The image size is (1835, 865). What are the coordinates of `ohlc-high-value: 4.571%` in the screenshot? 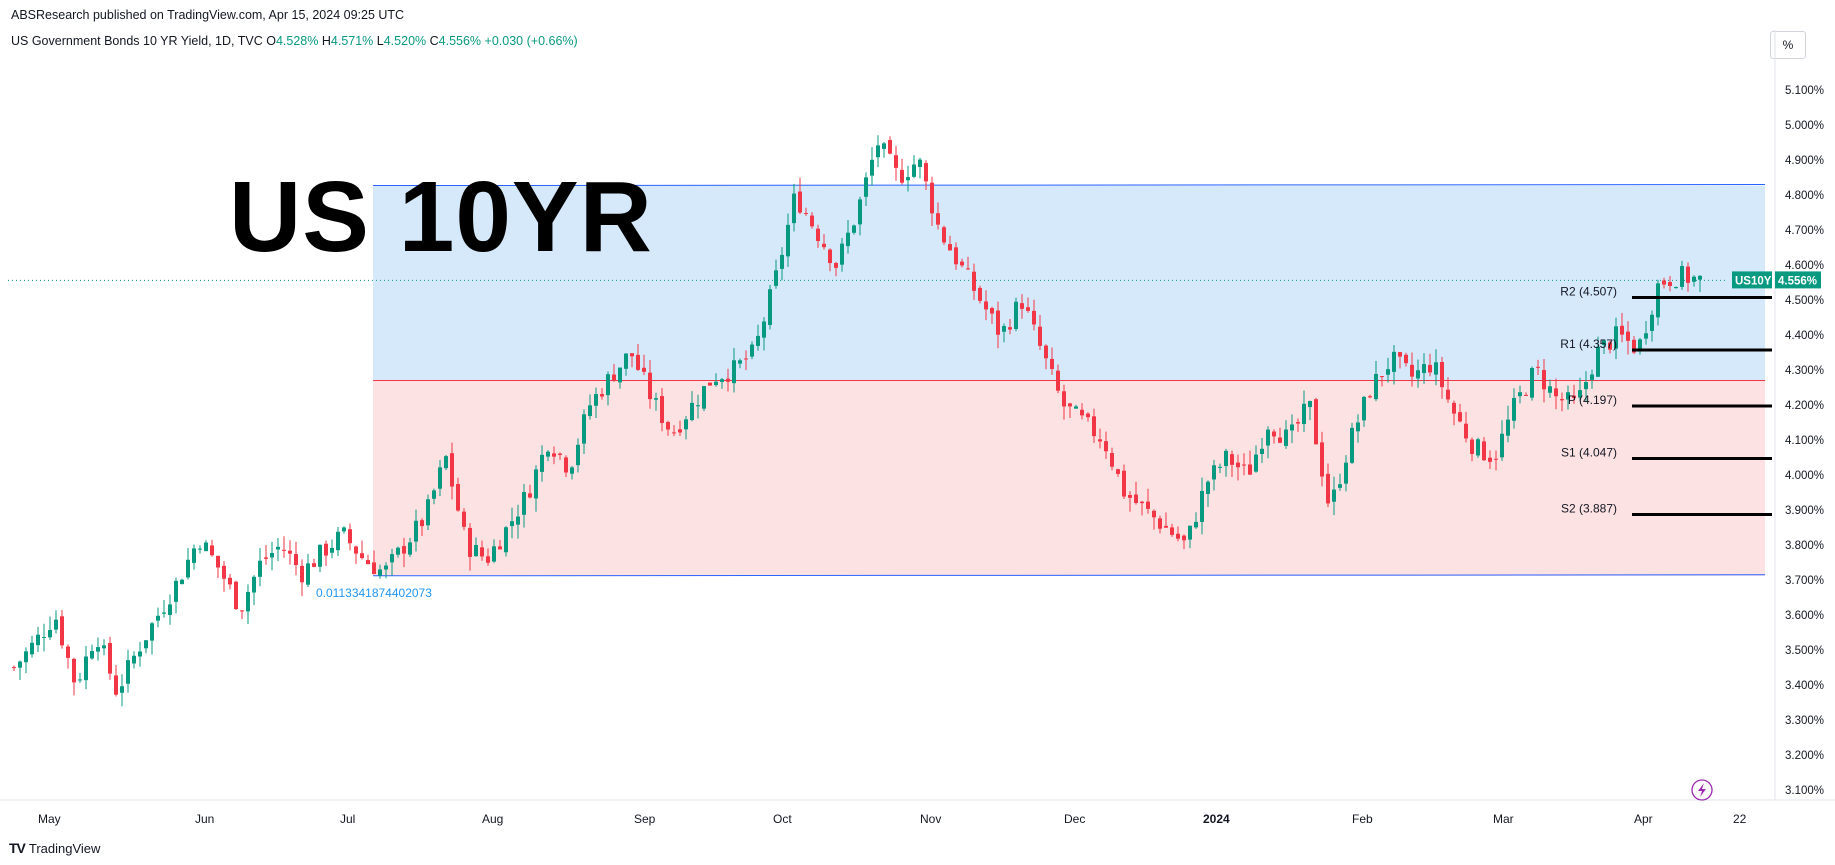 It's located at (352, 41).